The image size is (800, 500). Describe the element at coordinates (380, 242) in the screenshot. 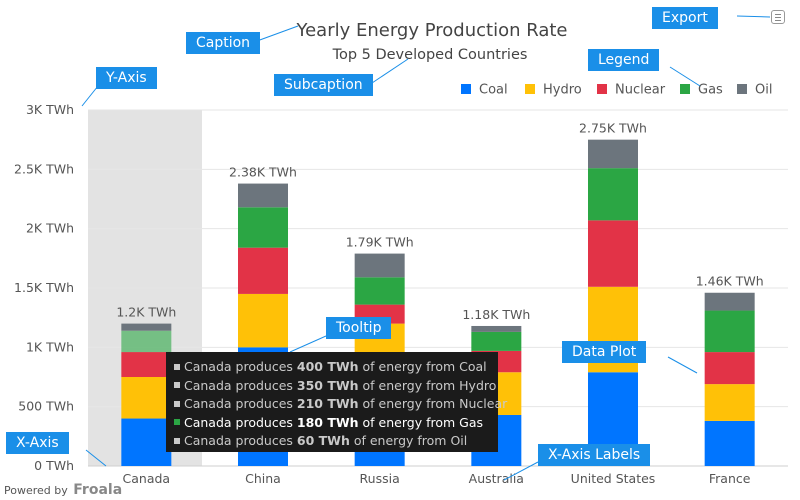

I see `total-value-label: 1.79K TWh` at that location.